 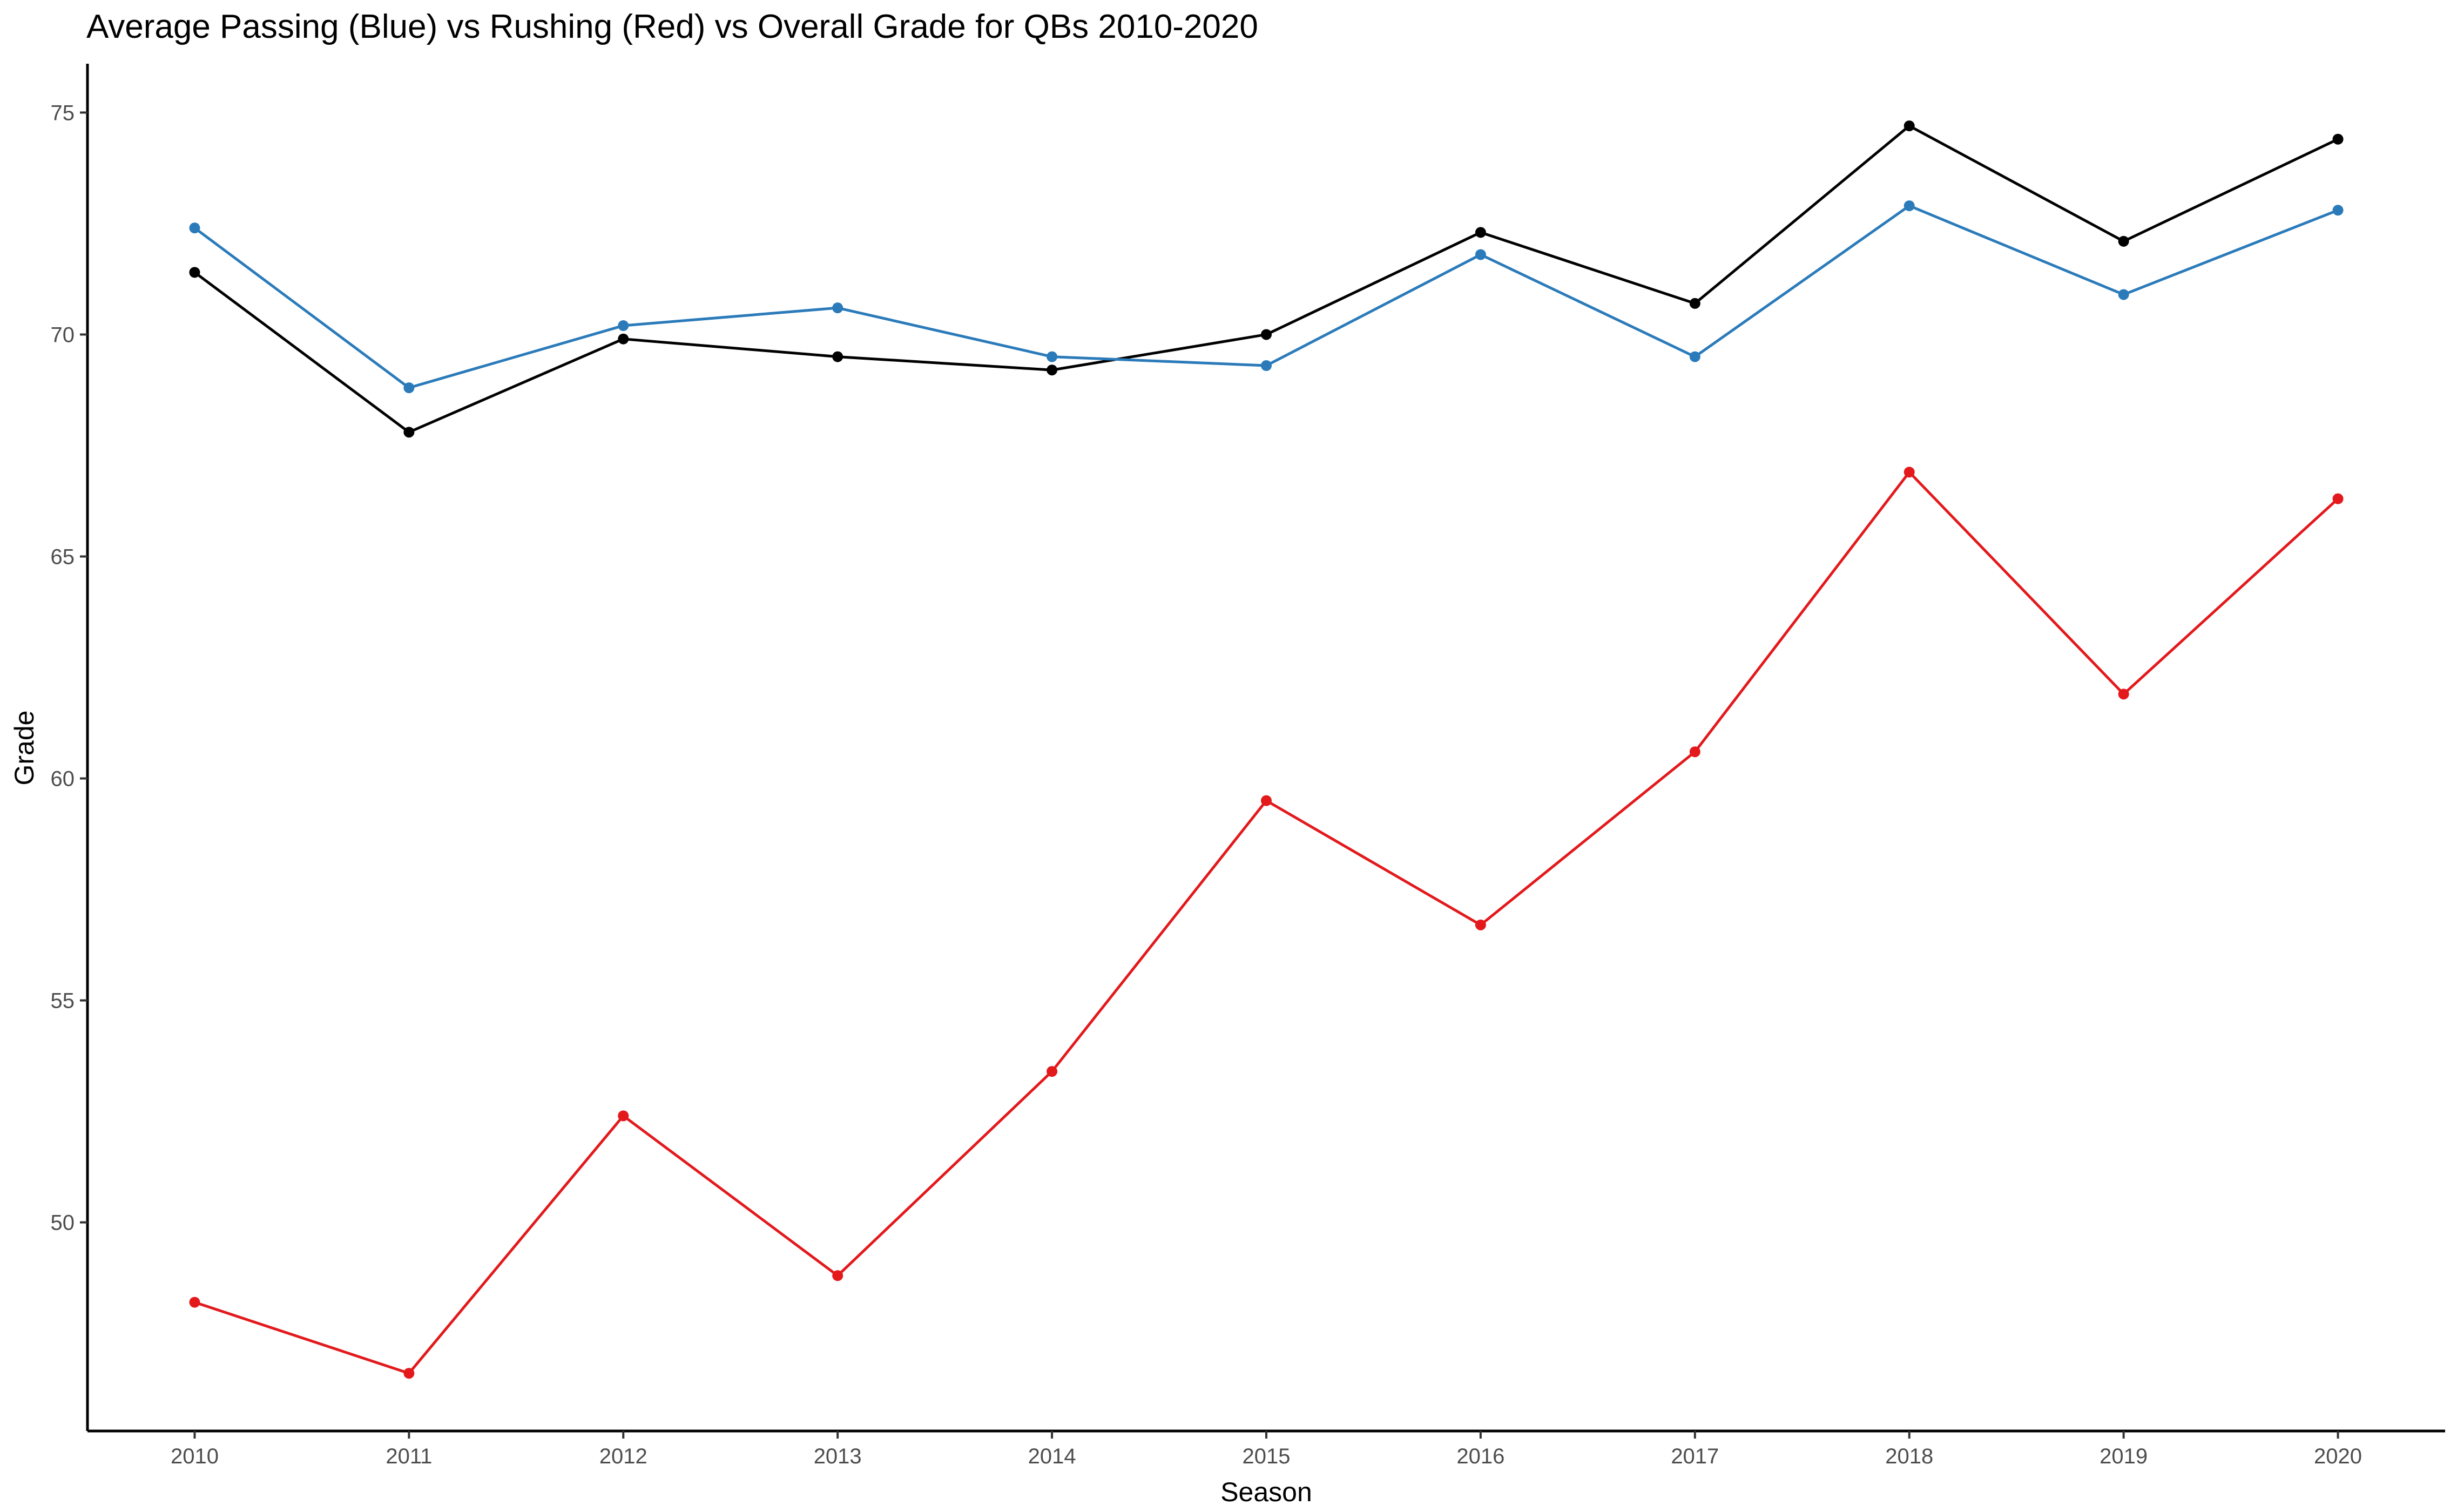 What do you see at coordinates (63, 1001) in the screenshot?
I see `y-tick-label: 55` at bounding box center [63, 1001].